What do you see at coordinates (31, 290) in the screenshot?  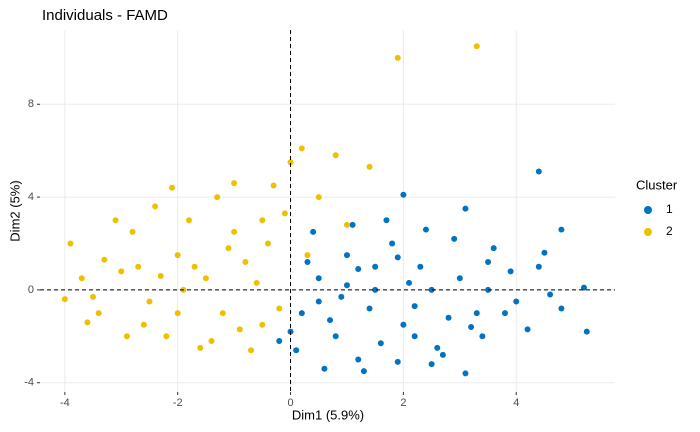 I see `y-tick-label: 0` at bounding box center [31, 290].